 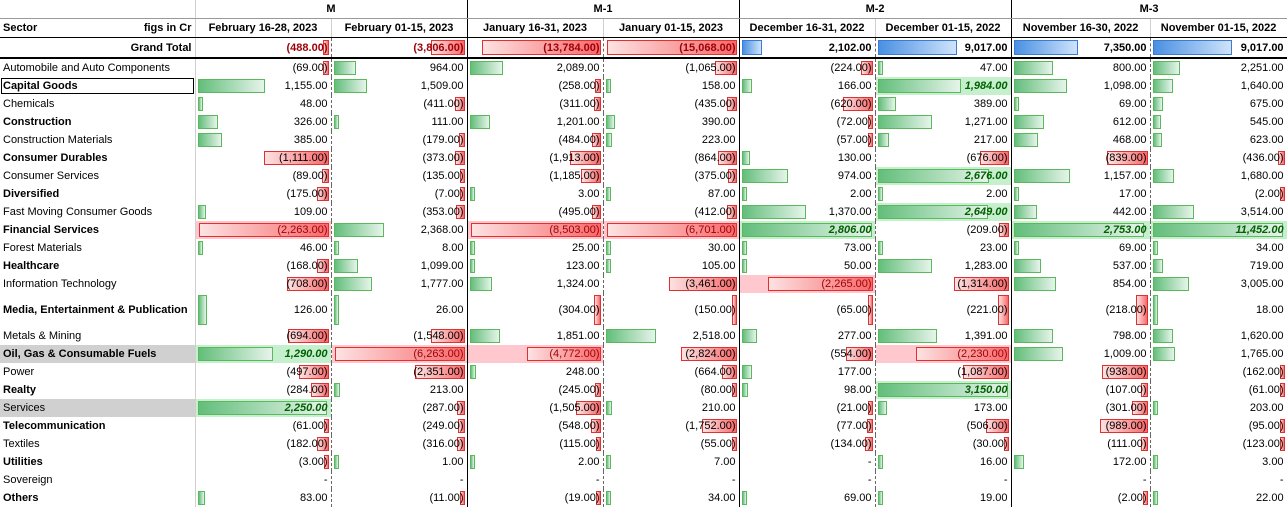 I want to click on value-cell: (4,772.00), so click(x=535, y=354).